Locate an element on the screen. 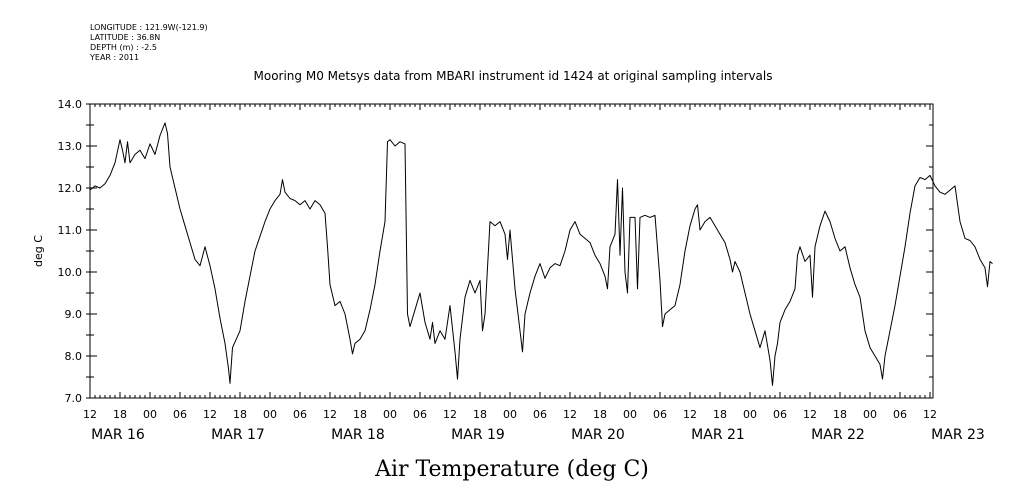 This screenshot has width=1009, height=504. x-axis-label: Air Temperature (deg C) is located at coordinates (511, 469).